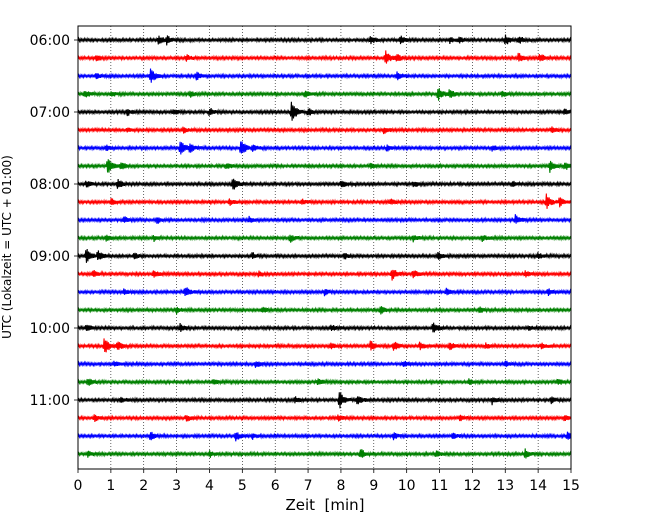 The image size is (650, 520). What do you see at coordinates (571, 486) in the screenshot?
I see `x-tick-label: 15` at bounding box center [571, 486].